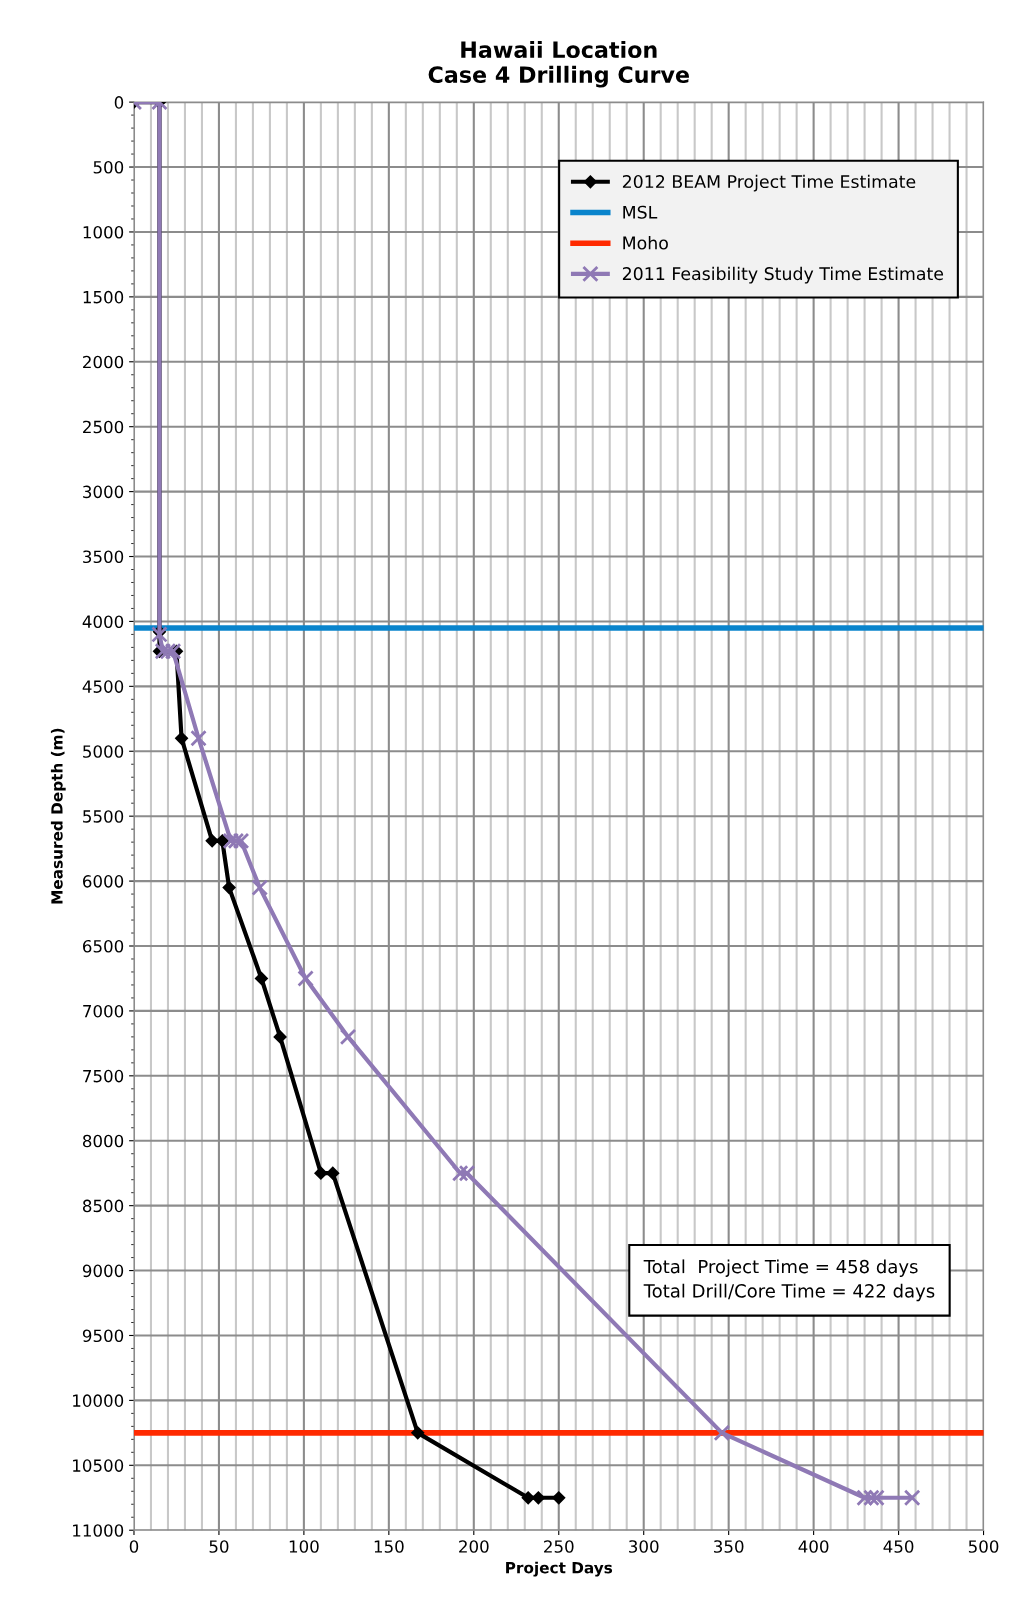 This screenshot has width=1015, height=1621. What do you see at coordinates (98, 1530) in the screenshot?
I see `y-tick-label: 11000` at bounding box center [98, 1530].